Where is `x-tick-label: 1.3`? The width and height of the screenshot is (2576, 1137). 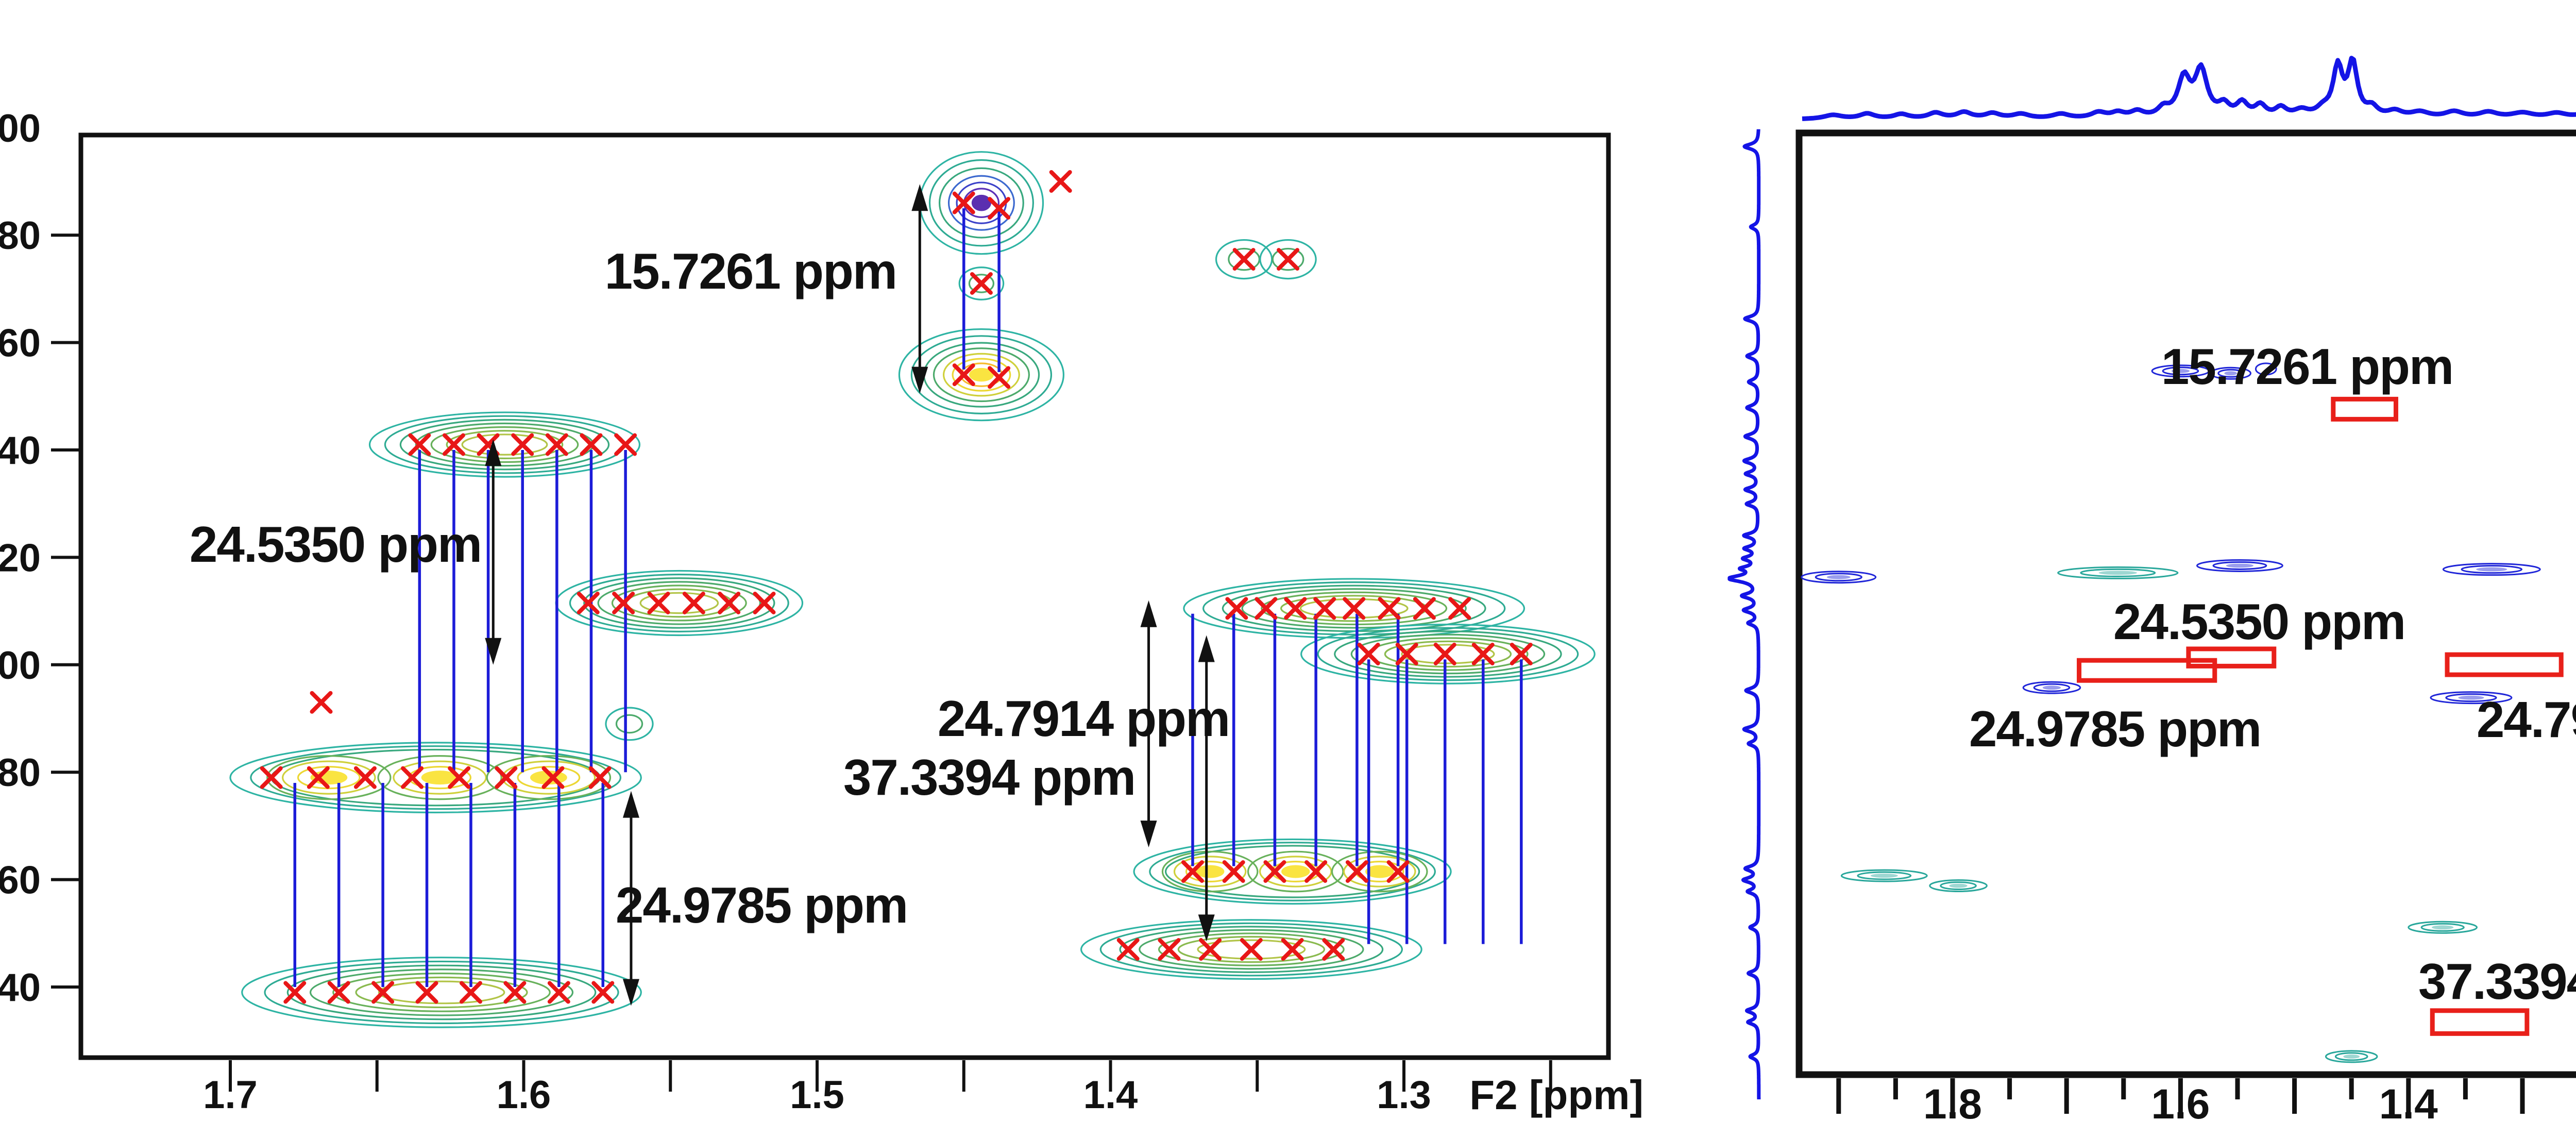
x-tick-label: 1.3 is located at coordinates (1404, 1095).